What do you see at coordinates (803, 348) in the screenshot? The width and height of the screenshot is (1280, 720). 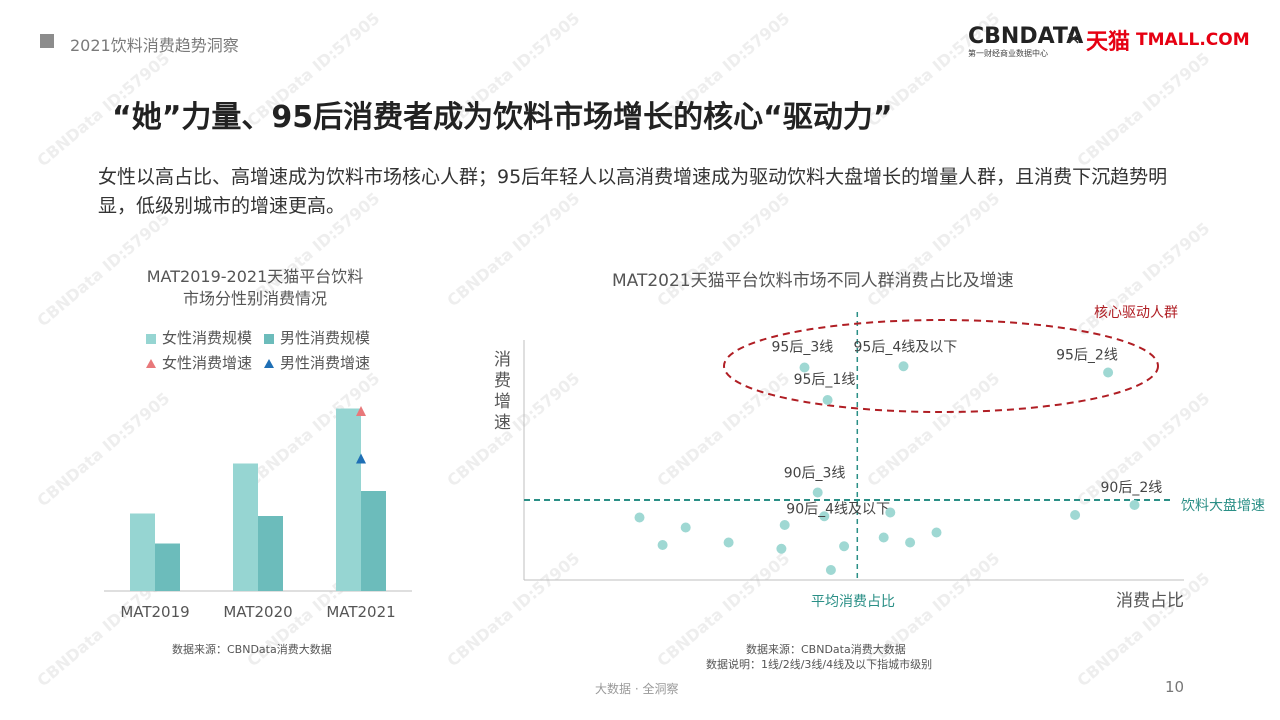 I see `scatter-point-label: 95后_3线` at bounding box center [803, 348].